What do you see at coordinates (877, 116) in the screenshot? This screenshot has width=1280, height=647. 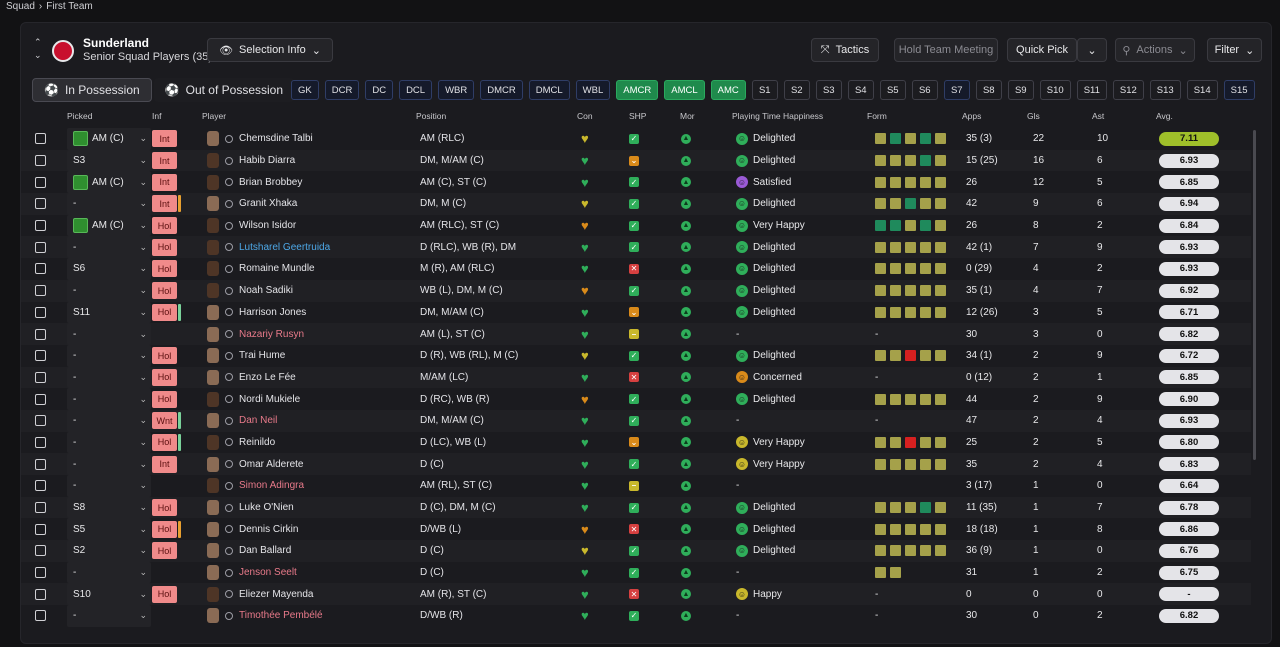 I see `column-form: Form` at bounding box center [877, 116].